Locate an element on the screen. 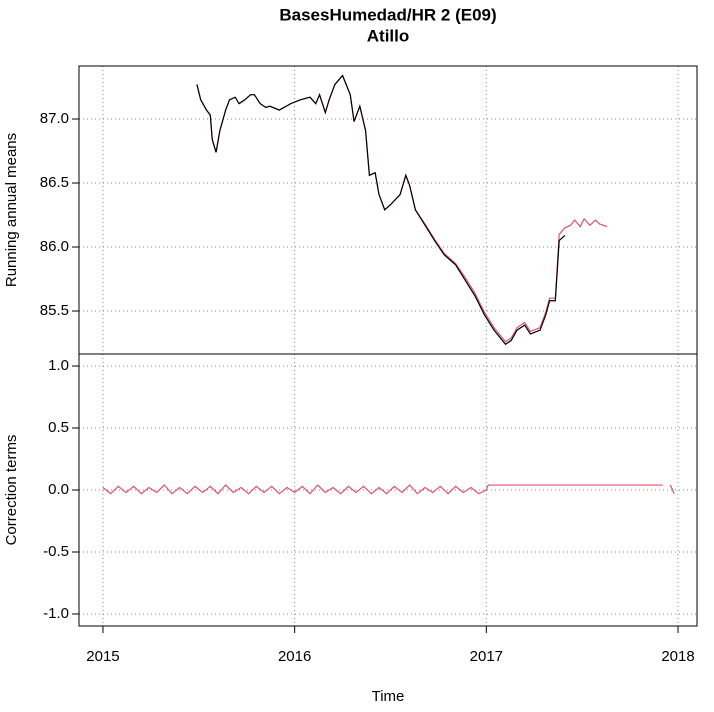  x-tick-label: 2017 is located at coordinates (486, 656).